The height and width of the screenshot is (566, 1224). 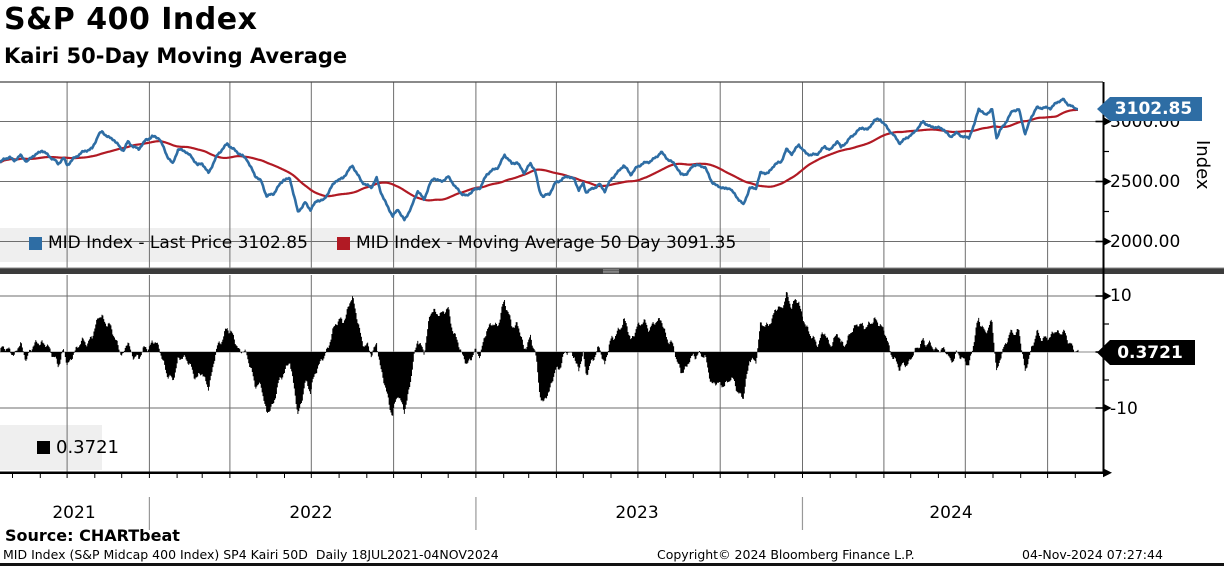 What do you see at coordinates (612, 564) in the screenshot?
I see `window-bottom-border` at bounding box center [612, 564].